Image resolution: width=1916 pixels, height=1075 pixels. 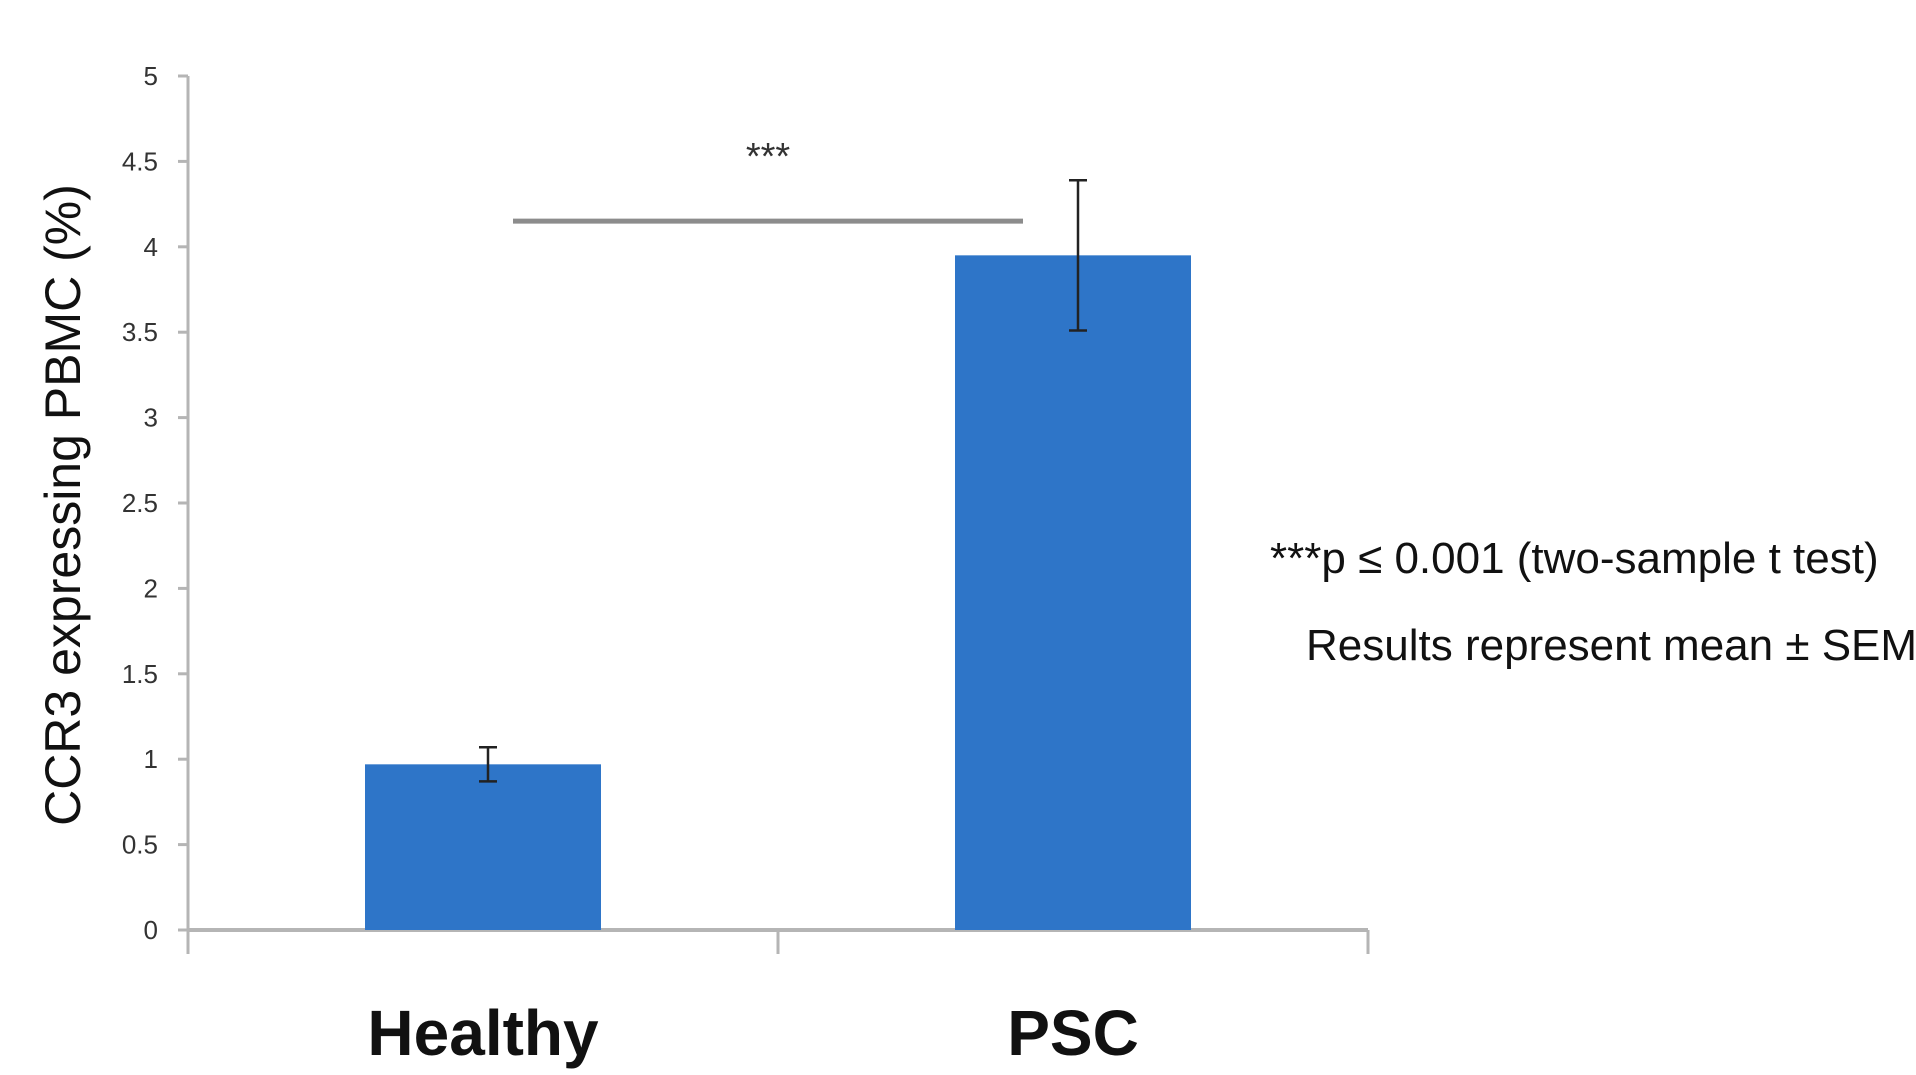 What do you see at coordinates (151, 418) in the screenshot?
I see `y-tick-label: 3` at bounding box center [151, 418].